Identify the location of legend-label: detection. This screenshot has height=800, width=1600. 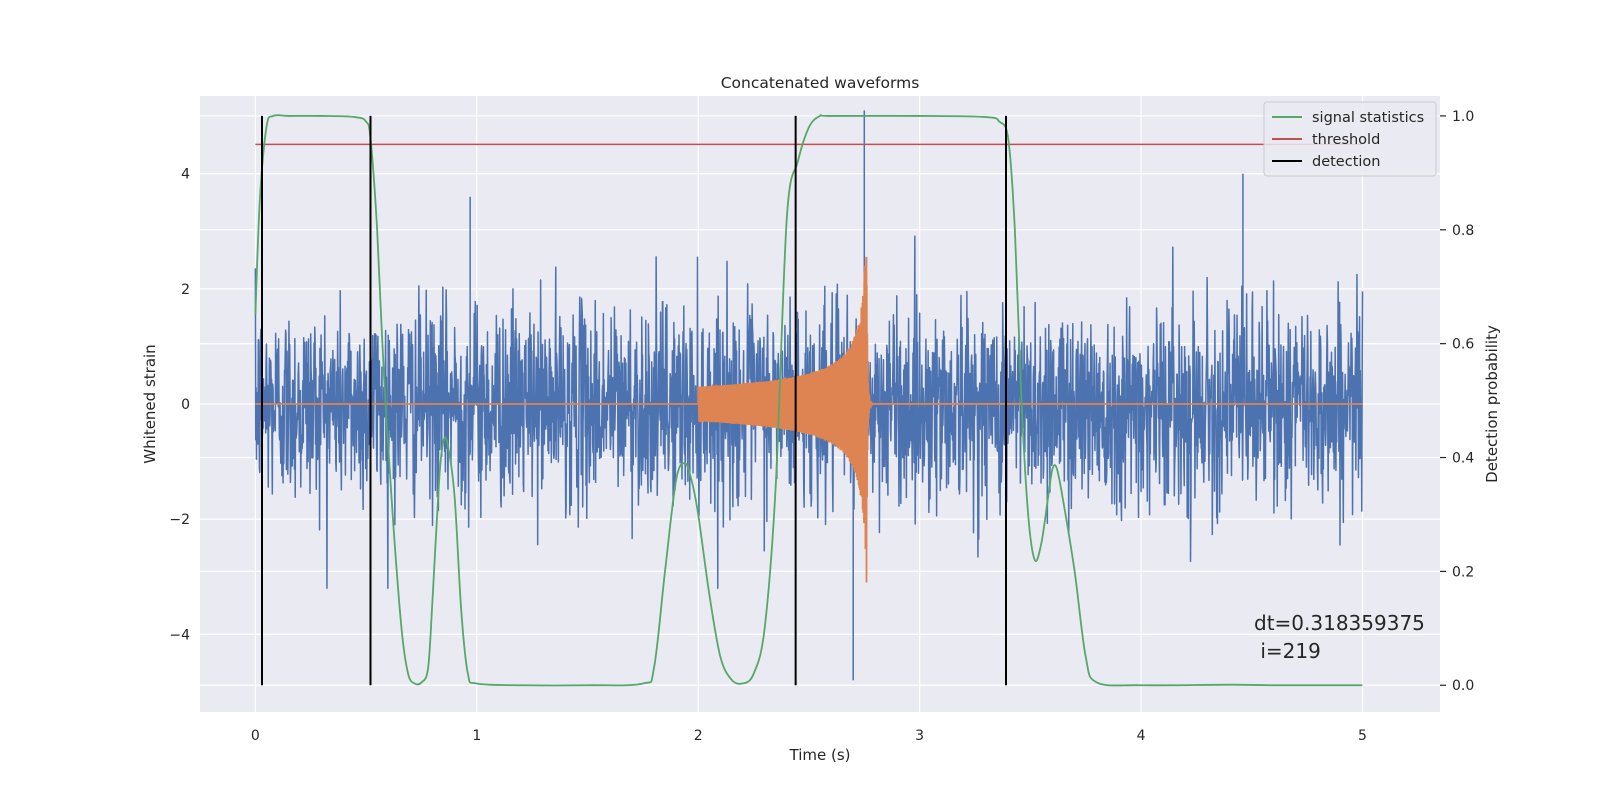
(1346, 162).